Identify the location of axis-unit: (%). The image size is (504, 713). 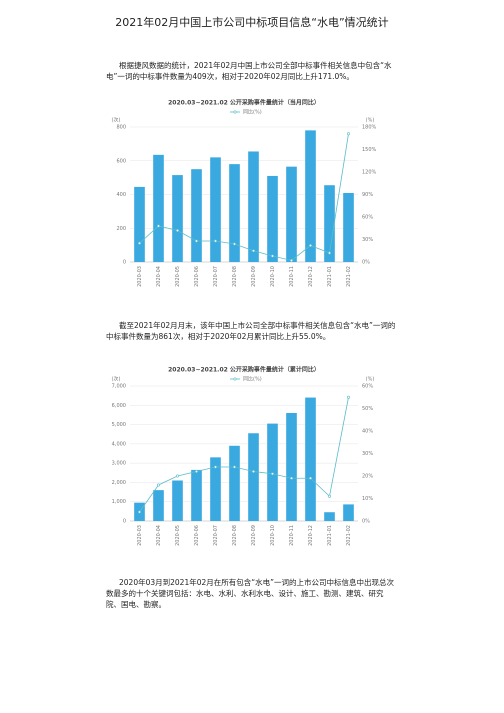
(370, 380).